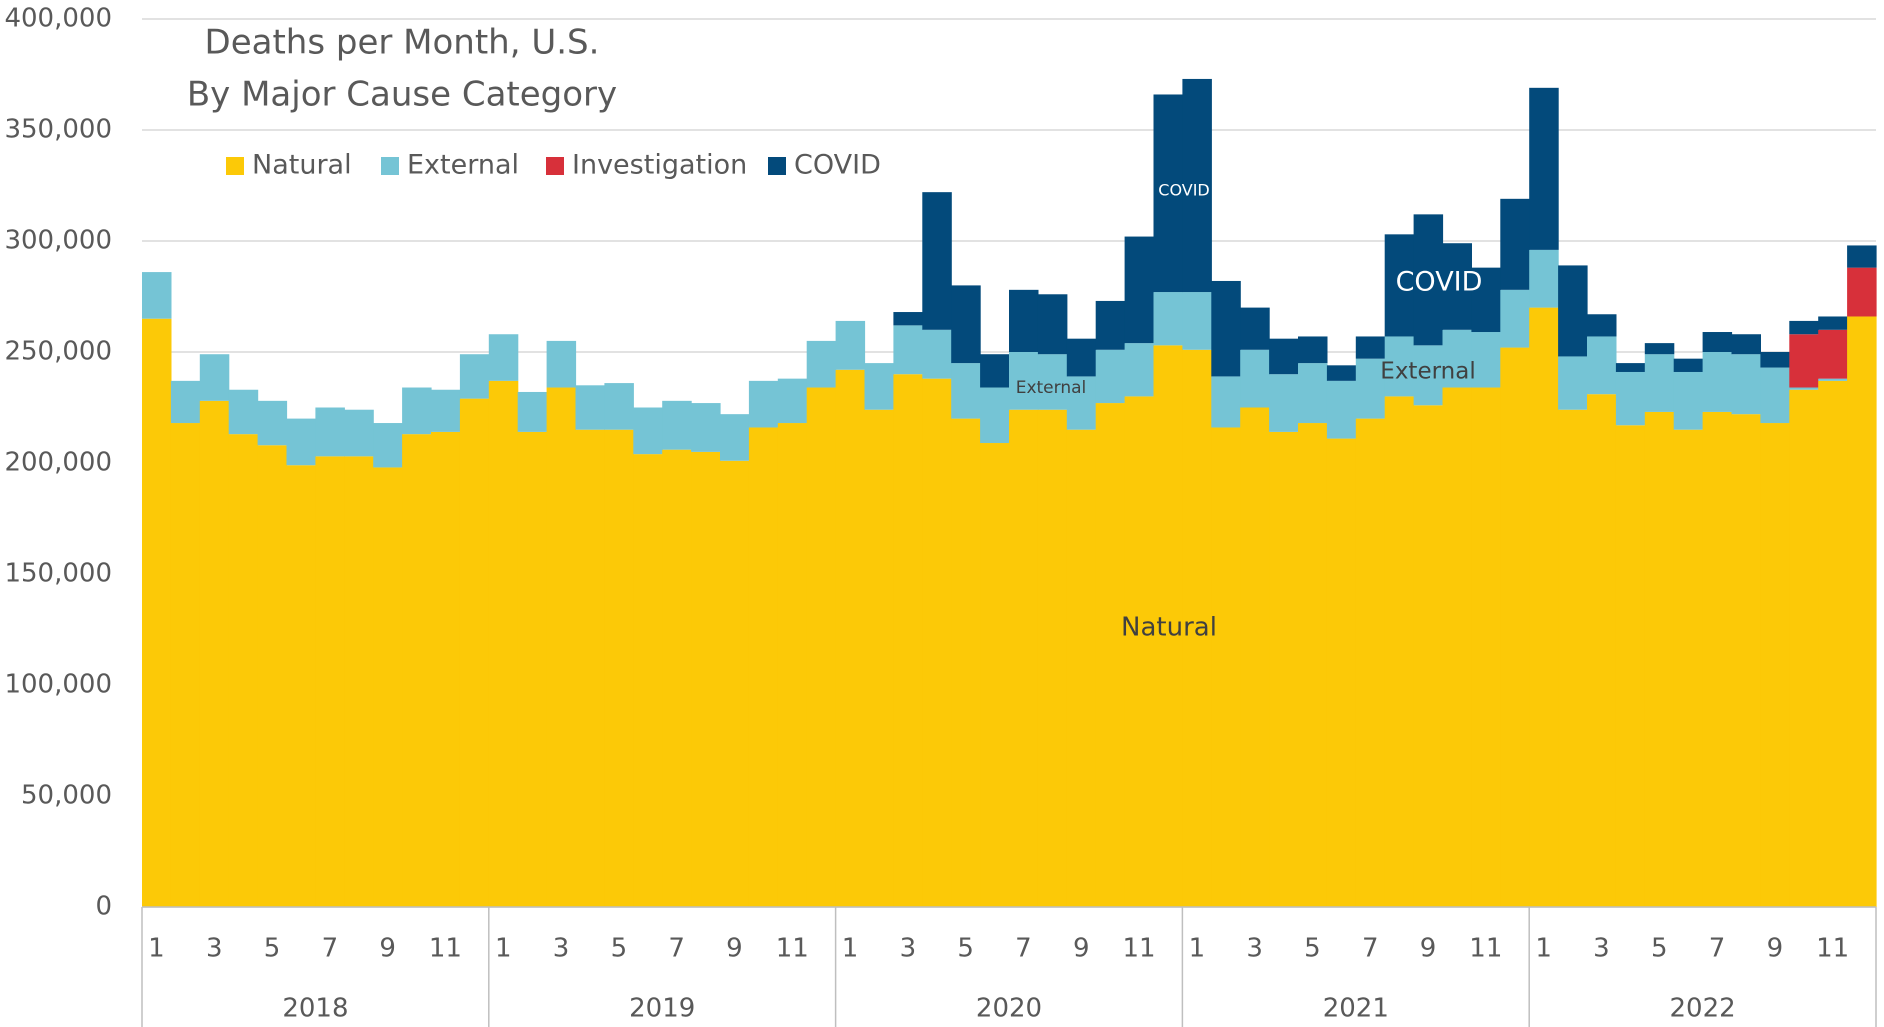  I want to click on year-label: 2021, so click(1356, 1009).